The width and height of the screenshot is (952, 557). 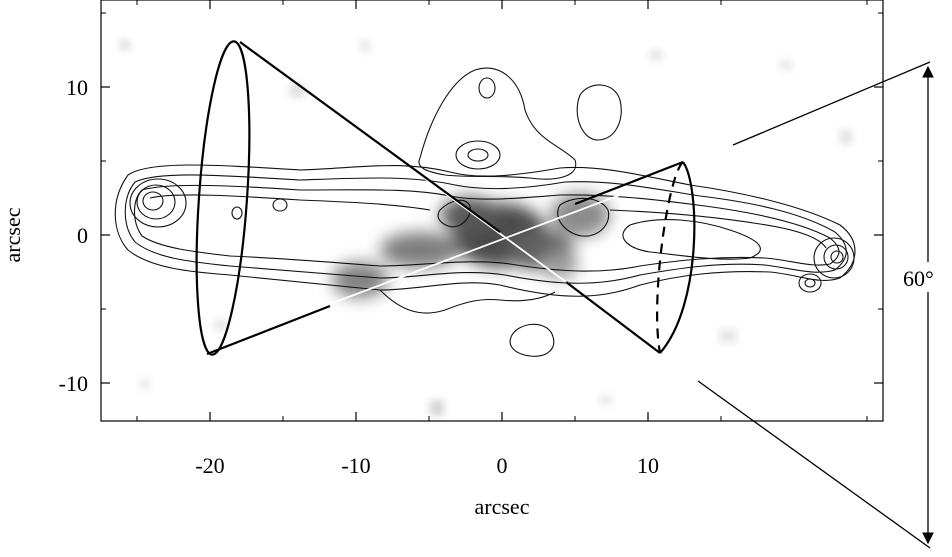 I want to click on y-axis-label: arcsec, so click(x=12, y=234).